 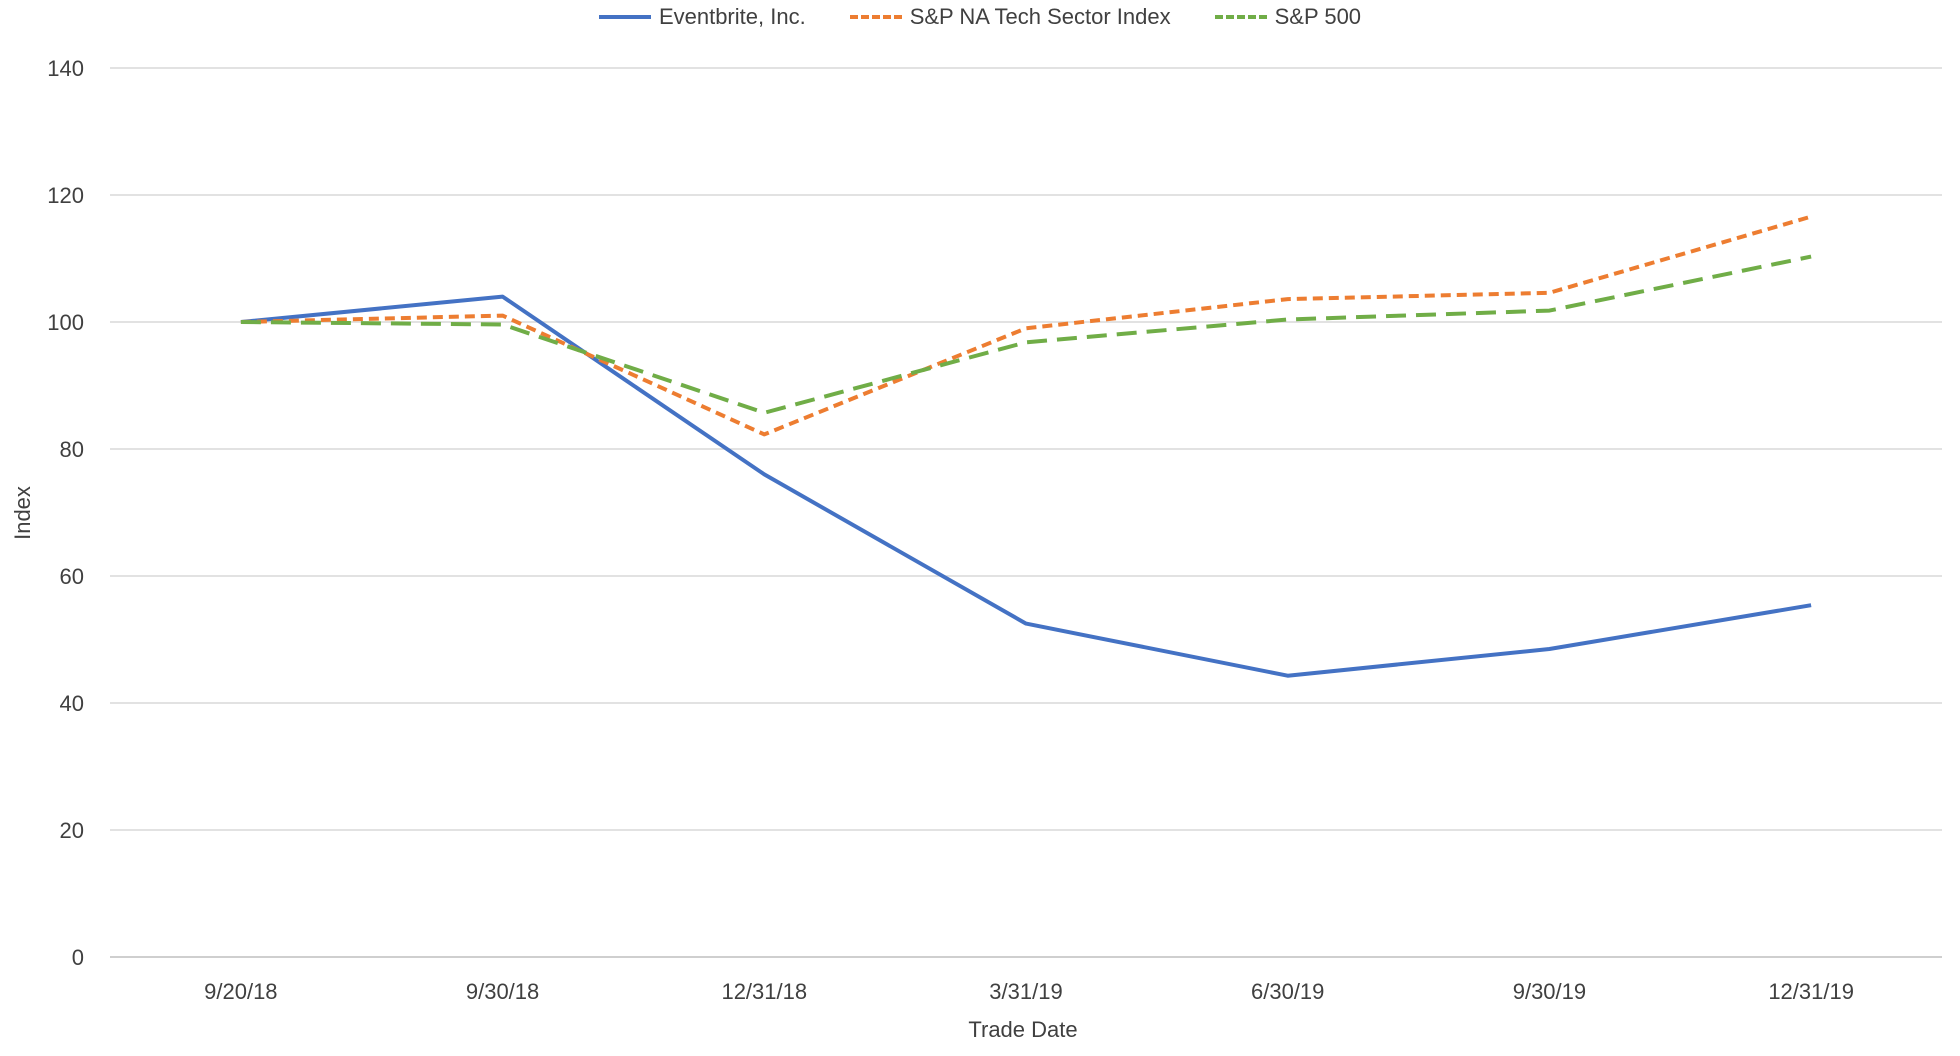 I want to click on legend-item: S&P NA Tech Sector Index, so click(x=1010, y=17).